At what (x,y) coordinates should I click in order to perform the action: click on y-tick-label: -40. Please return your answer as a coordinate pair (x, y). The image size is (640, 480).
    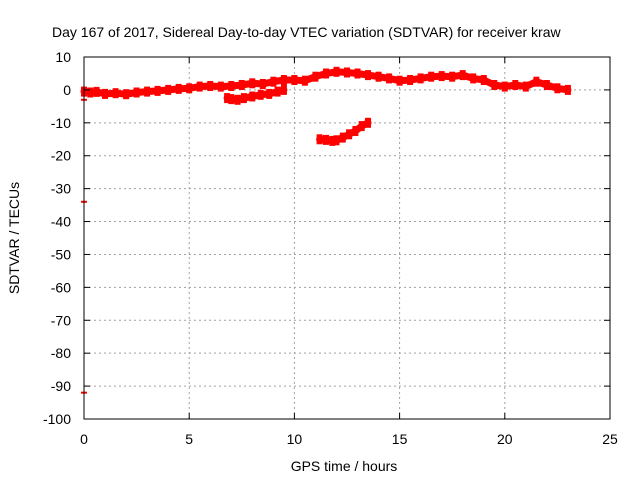
    Looking at the image, I should click on (61, 222).